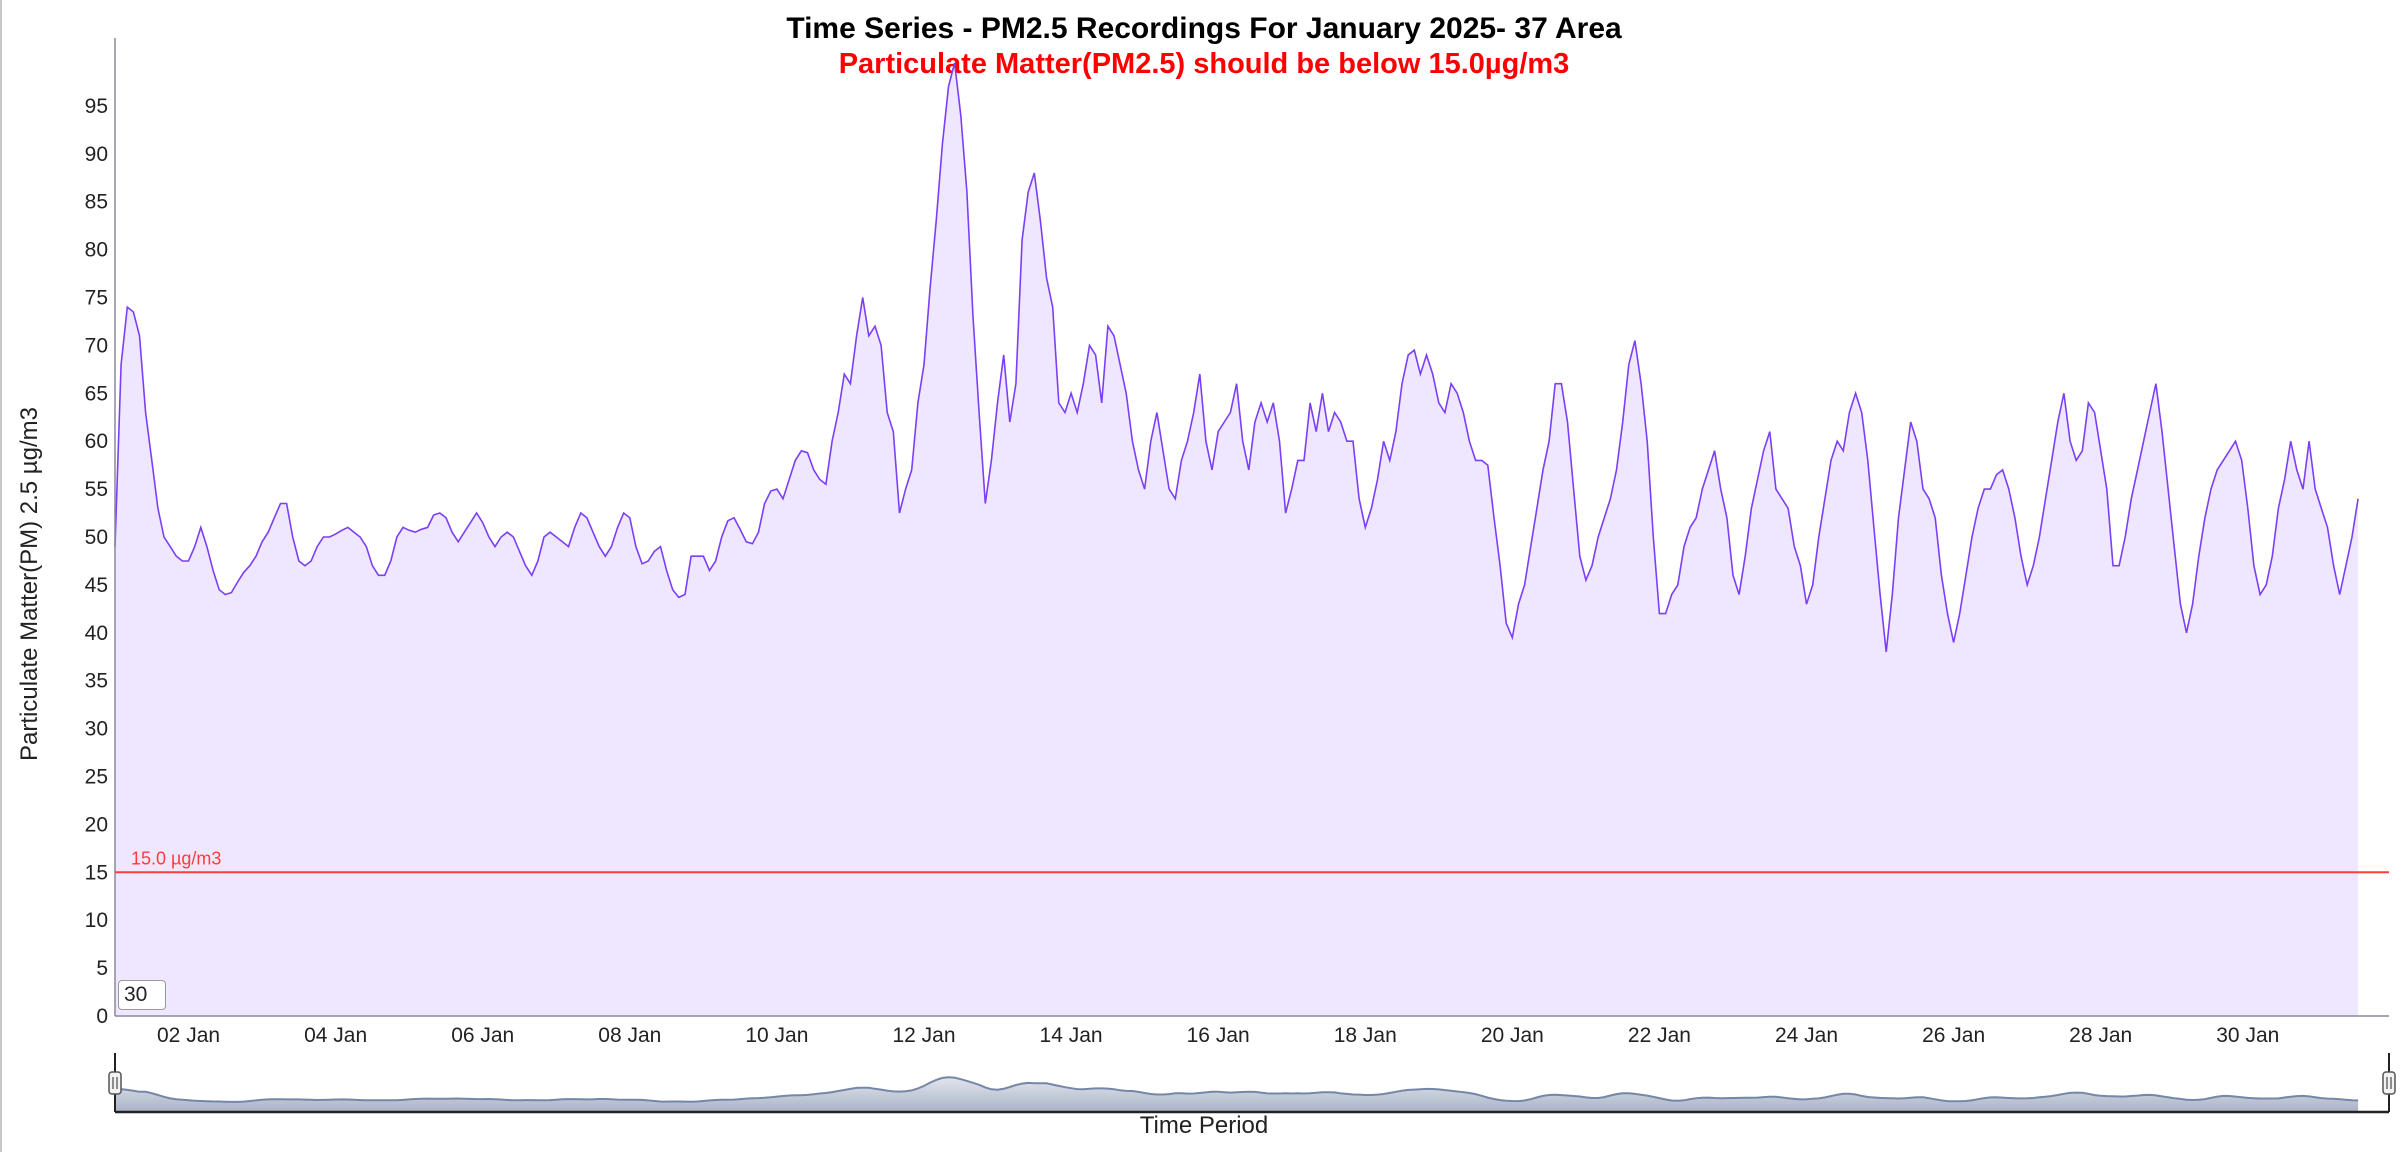 The image size is (2408, 1152). What do you see at coordinates (96, 441) in the screenshot?
I see `y-tick-label: 60` at bounding box center [96, 441].